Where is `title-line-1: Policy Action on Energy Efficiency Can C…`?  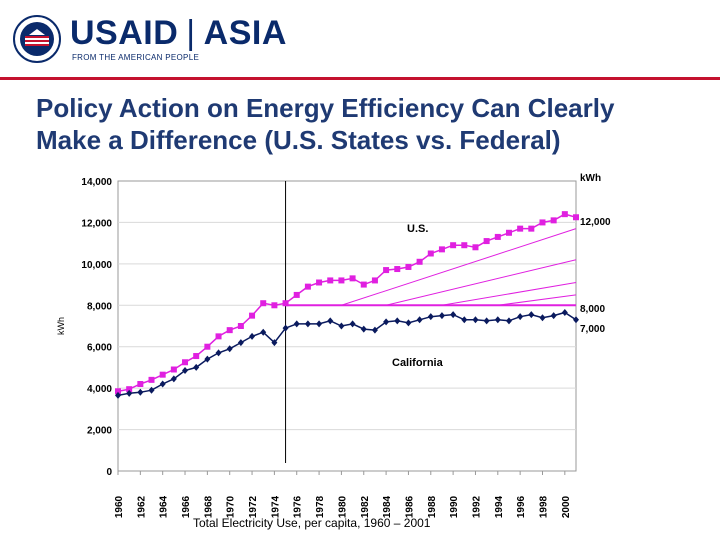
title-line-1: Policy Action on Energy Efficiency Can C… is located at coordinates (325, 108).